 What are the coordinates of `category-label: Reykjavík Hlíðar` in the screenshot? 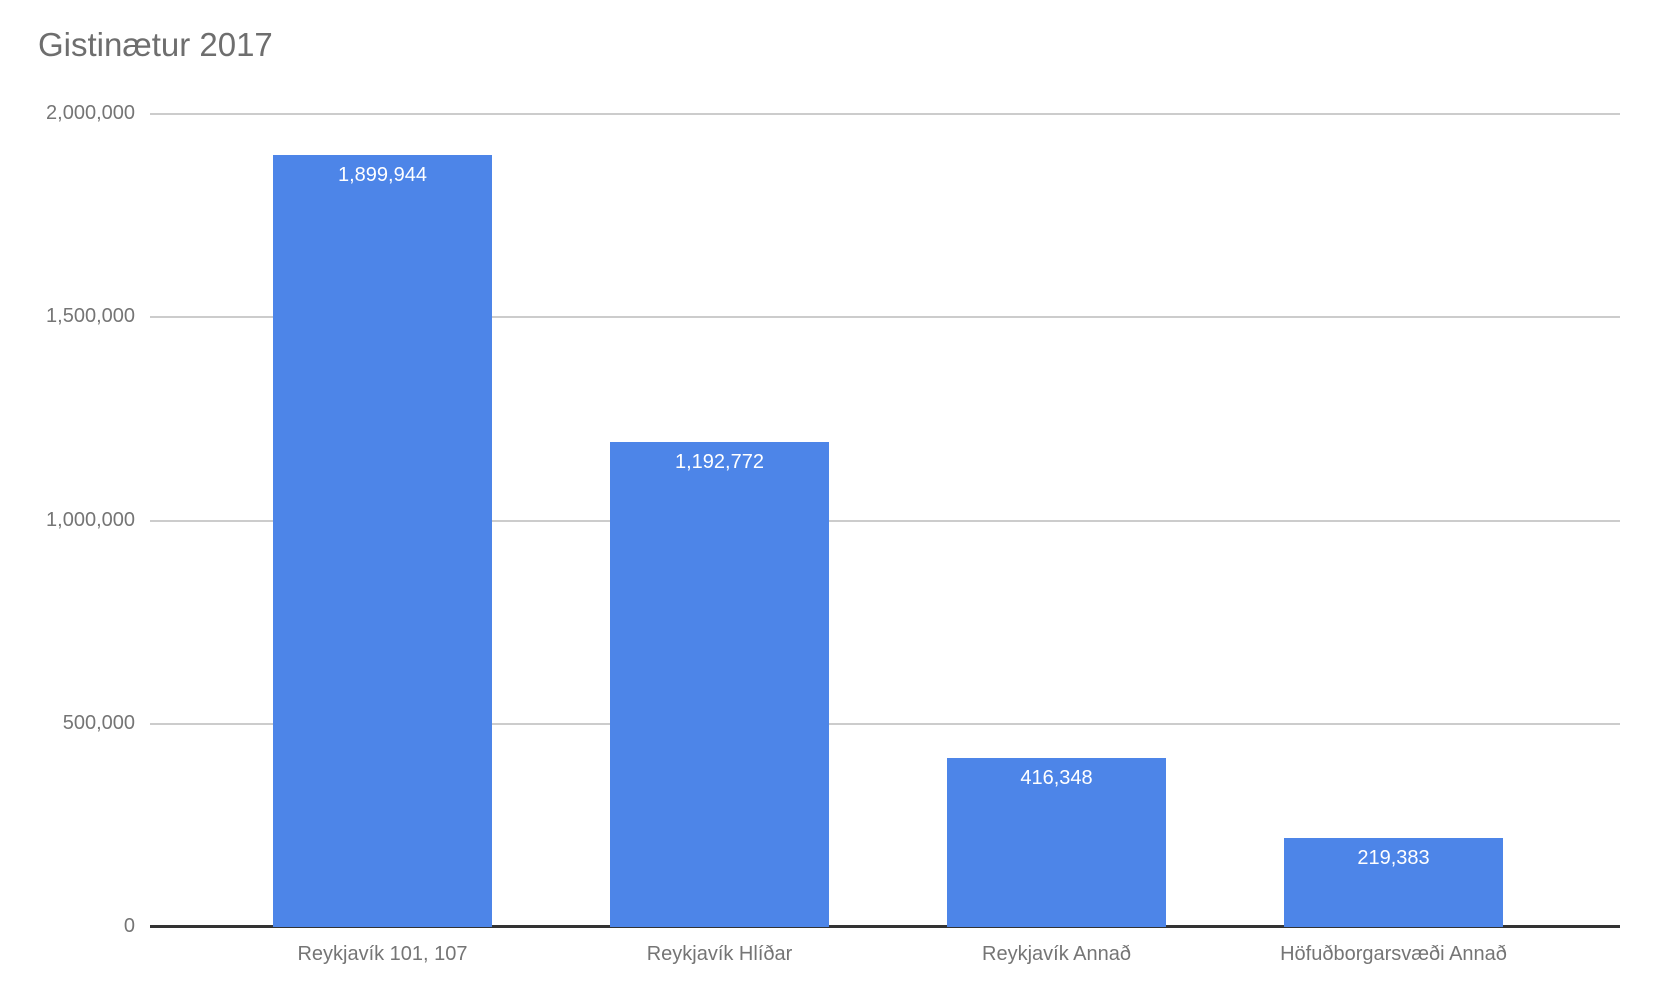 It's located at (719, 954).